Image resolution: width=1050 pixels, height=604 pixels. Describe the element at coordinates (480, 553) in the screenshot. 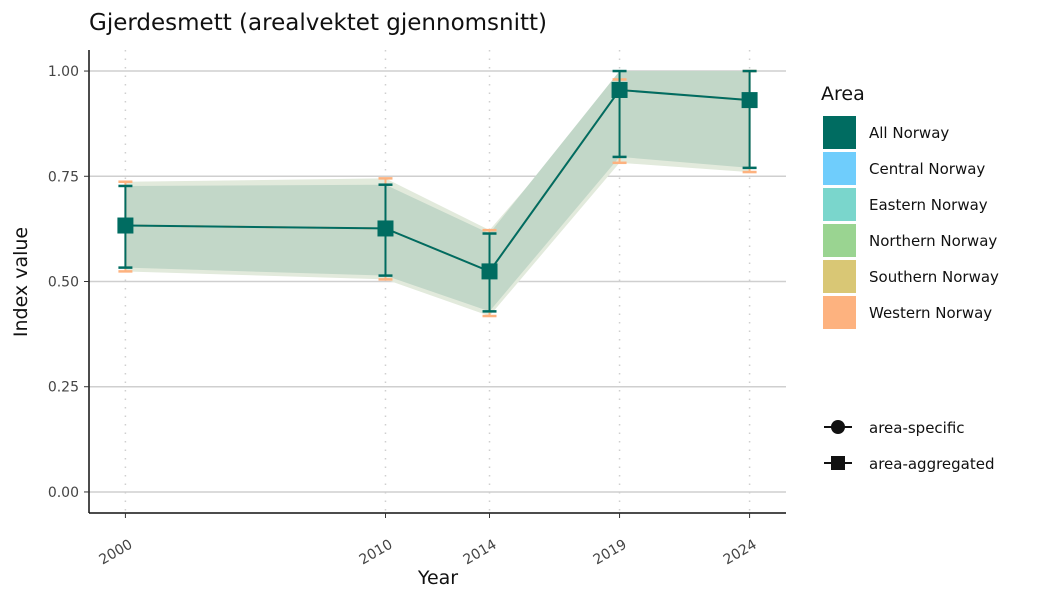

I see `x-tick-label: 2014` at that location.